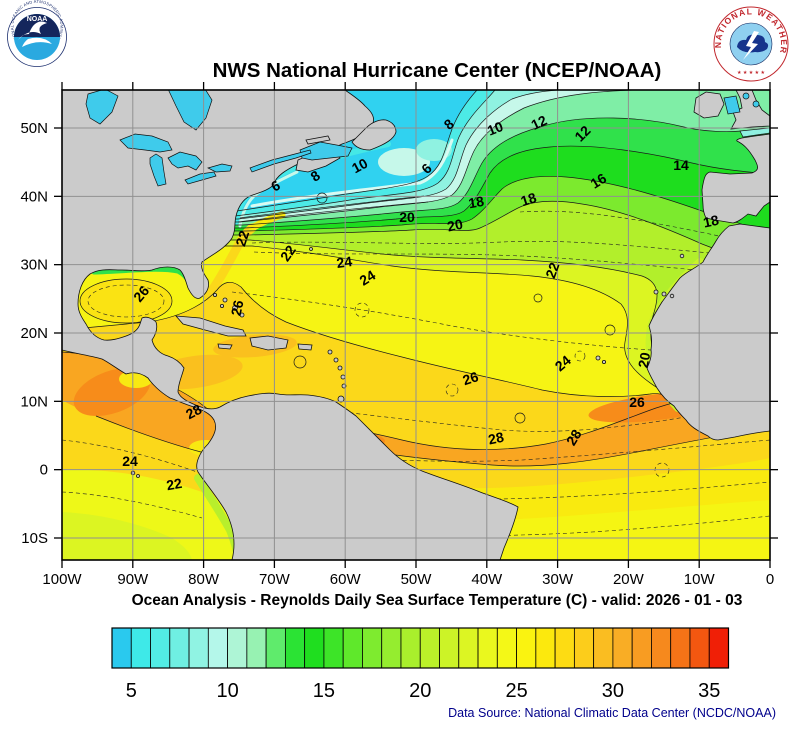 This screenshot has width=800, height=737. What do you see at coordinates (420, 691) in the screenshot?
I see `colorbar-tick-label: 20` at bounding box center [420, 691].